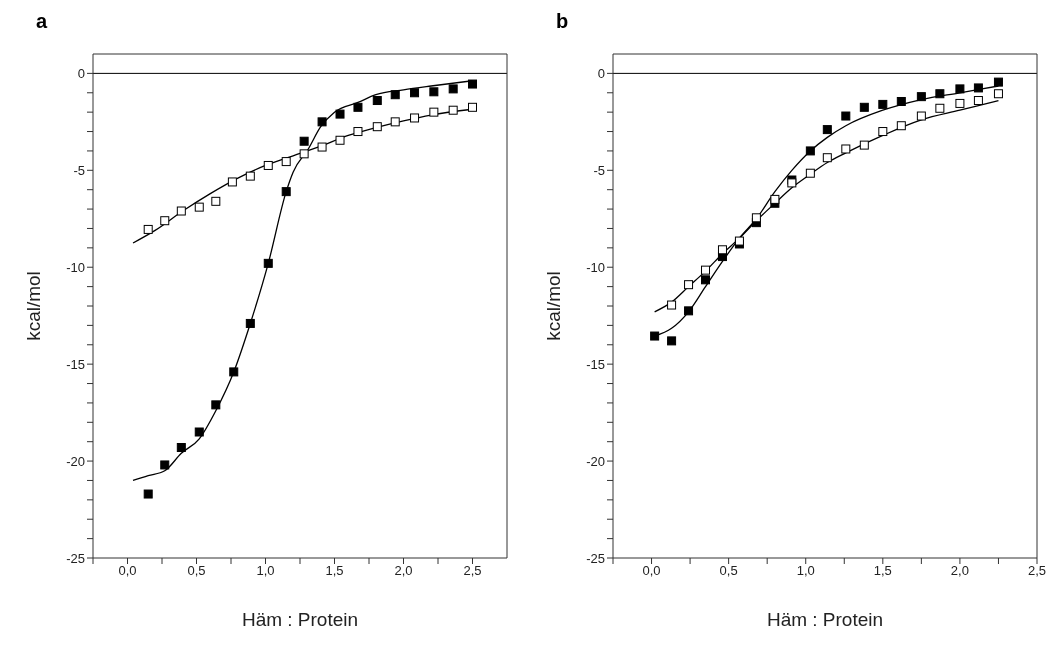 This screenshot has height=645, width=1055. Describe the element at coordinates (42, 21) in the screenshot. I see `chart-title: a` at that location.